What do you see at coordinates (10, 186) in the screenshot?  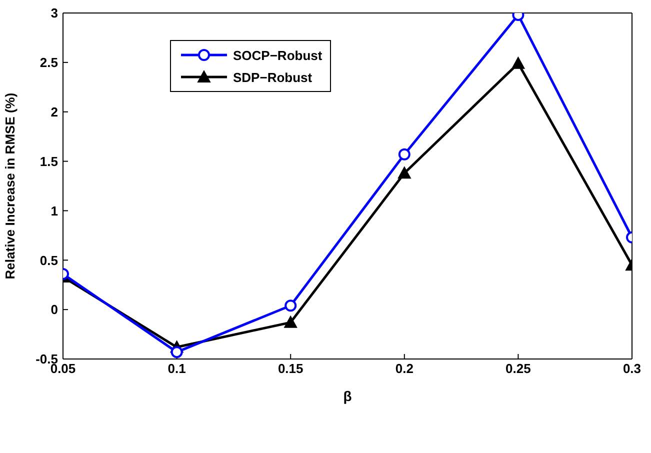 I see `y-axis-title: Relative Increase in RMSE (%)` at bounding box center [10, 186].